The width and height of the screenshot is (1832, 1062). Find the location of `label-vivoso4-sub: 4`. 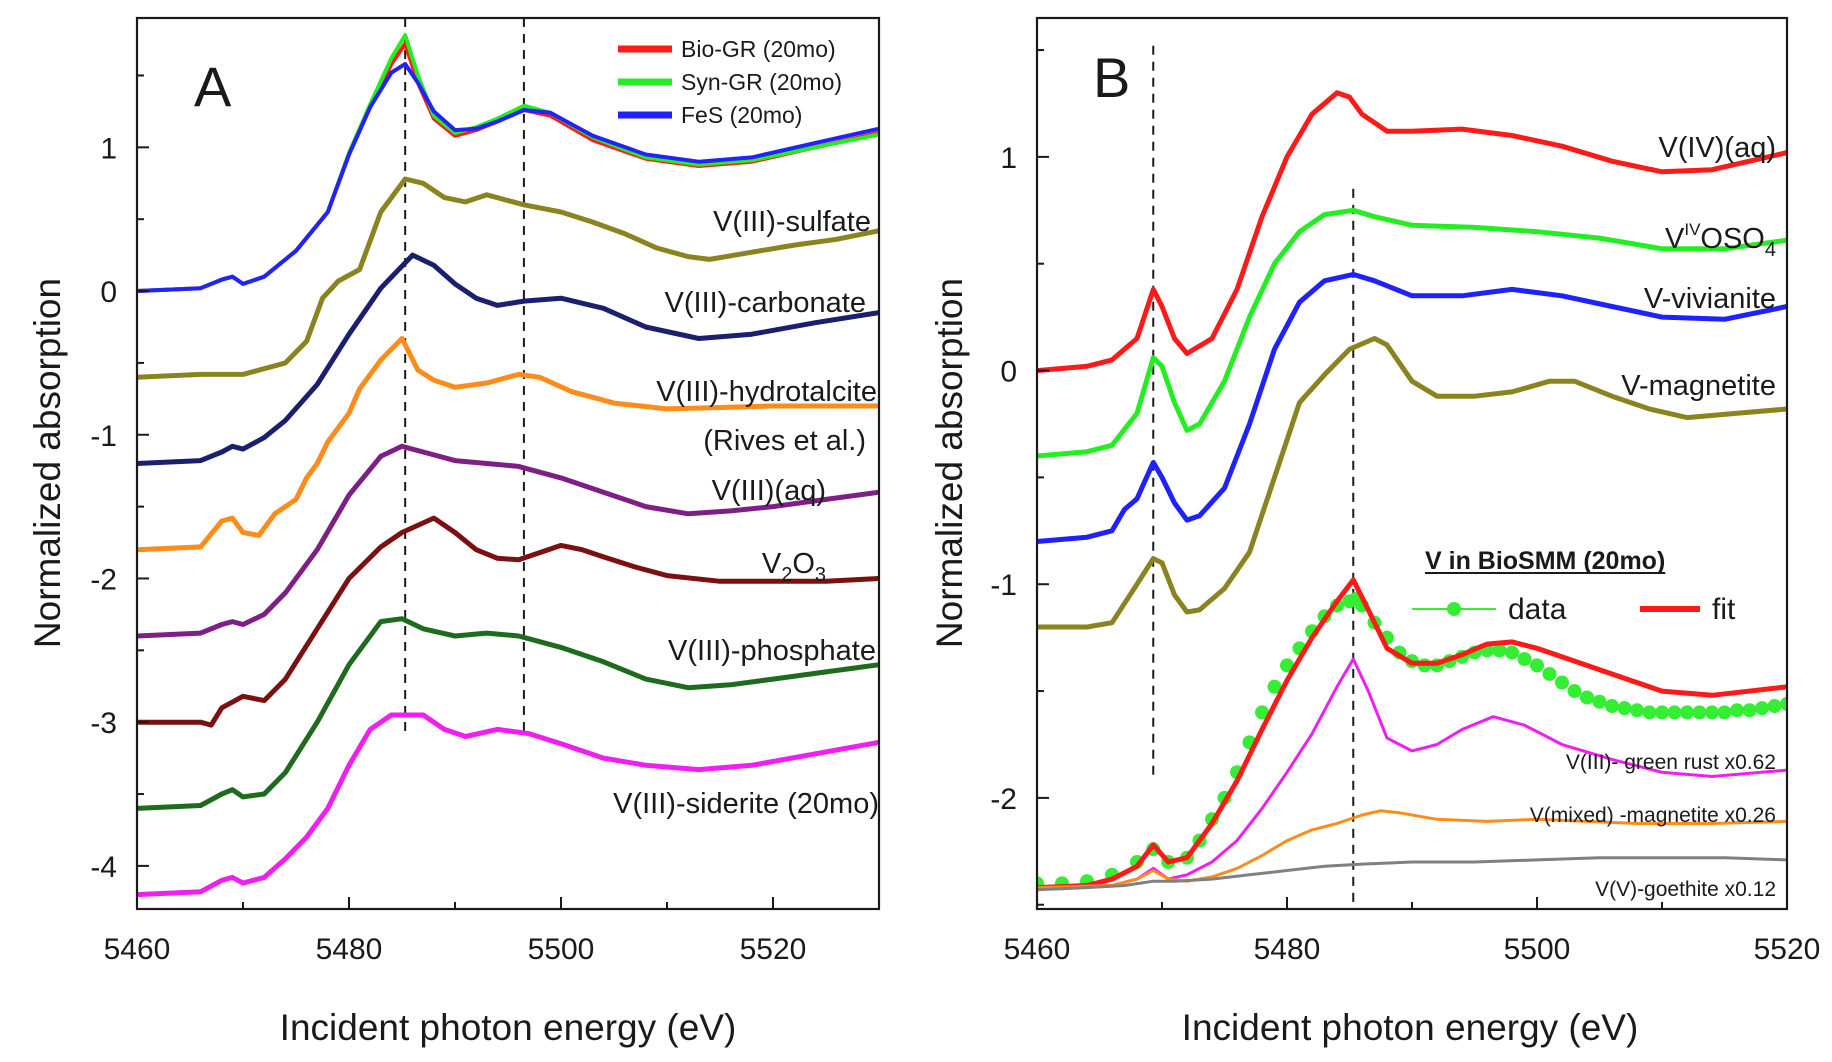

label-vivoso4-sub: 4 is located at coordinates (1770, 250).